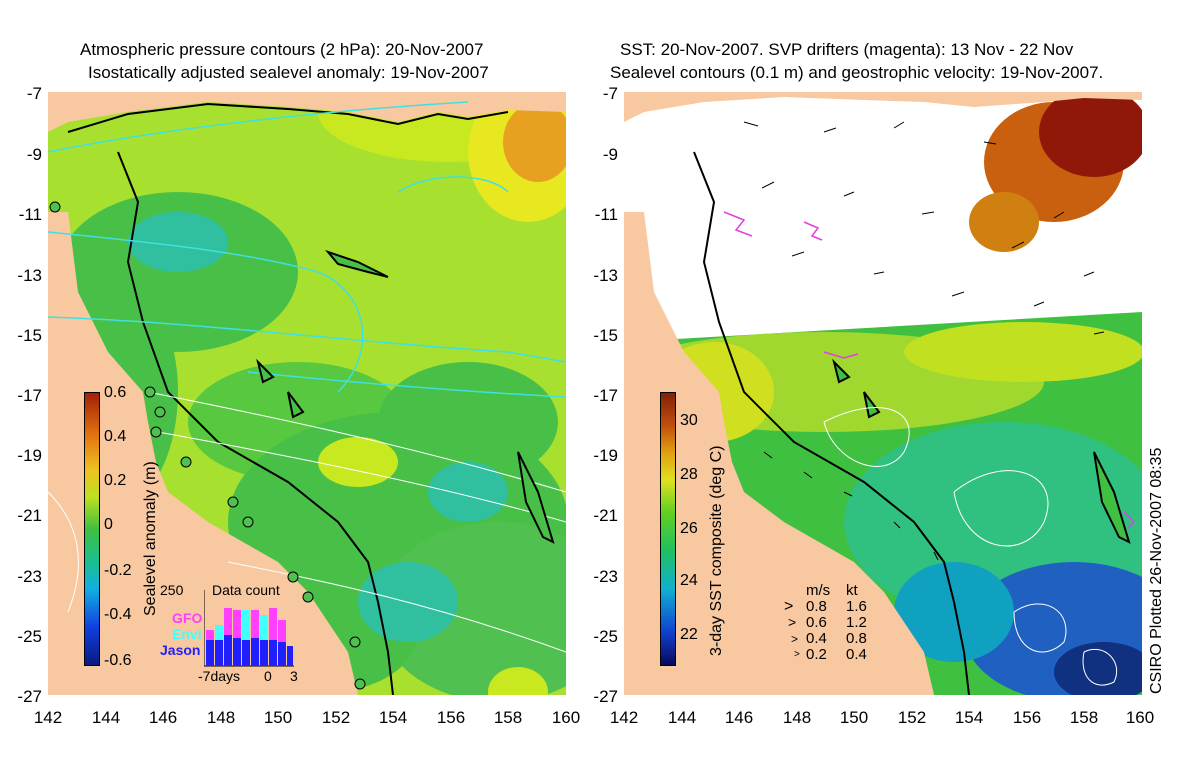 This screenshot has height=780, width=1200. Describe the element at coordinates (912, 717) in the screenshot. I see `right-lon-label: 152` at that location.